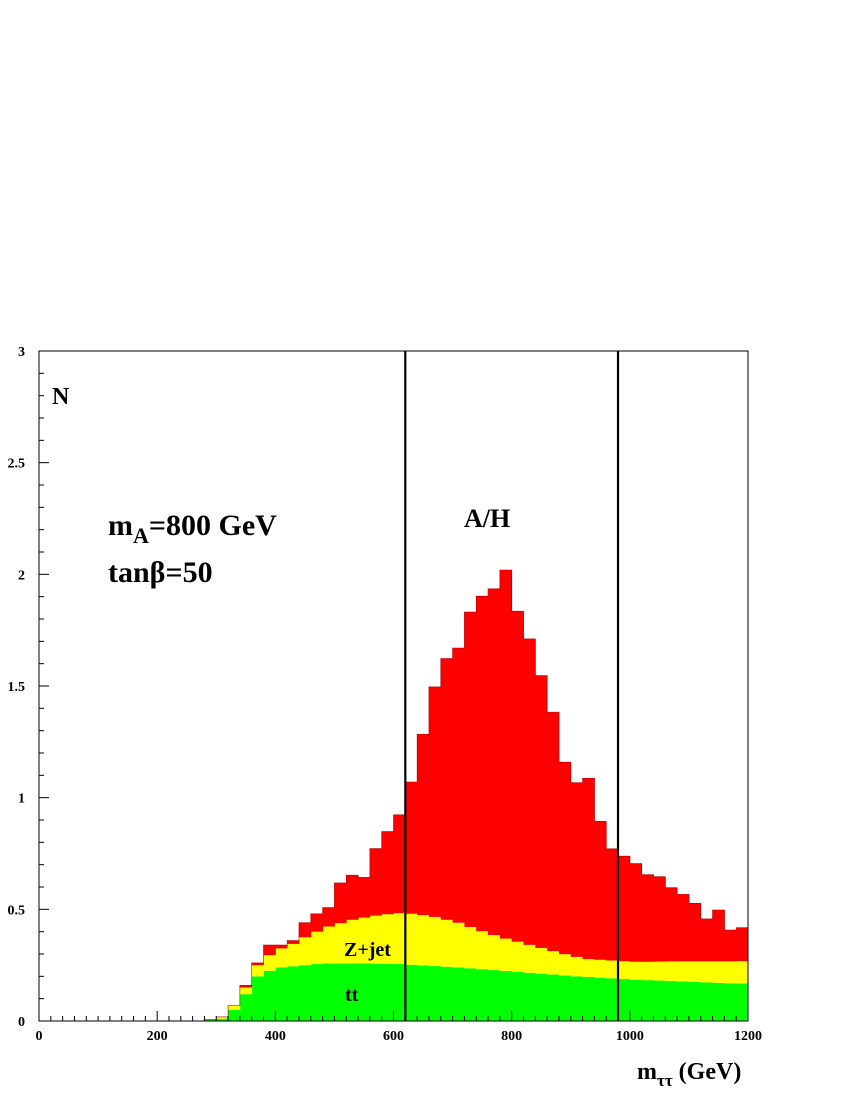  I want to click on x-axis-label-sub: ττ, so click(665, 1080).